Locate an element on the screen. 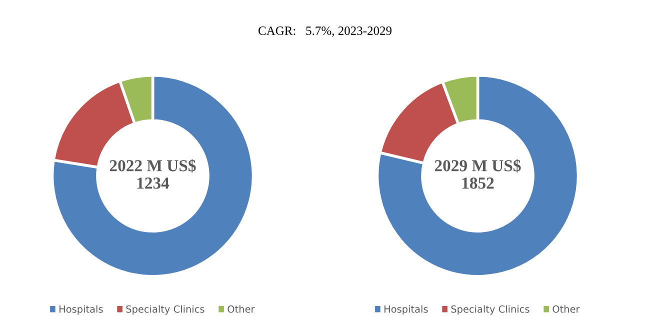 This screenshot has width=650, height=335. text: CAGR: 5.7%, 2023-2029 is located at coordinates (325, 31).